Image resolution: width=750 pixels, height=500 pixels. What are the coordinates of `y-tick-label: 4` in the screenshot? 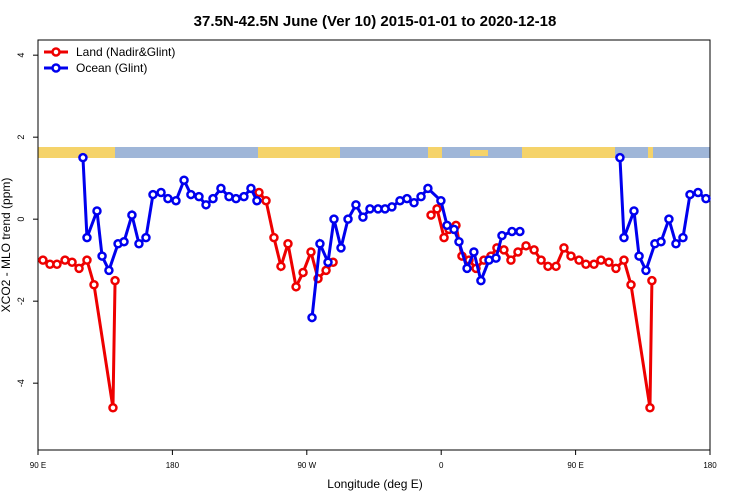 It's located at (21, 55).